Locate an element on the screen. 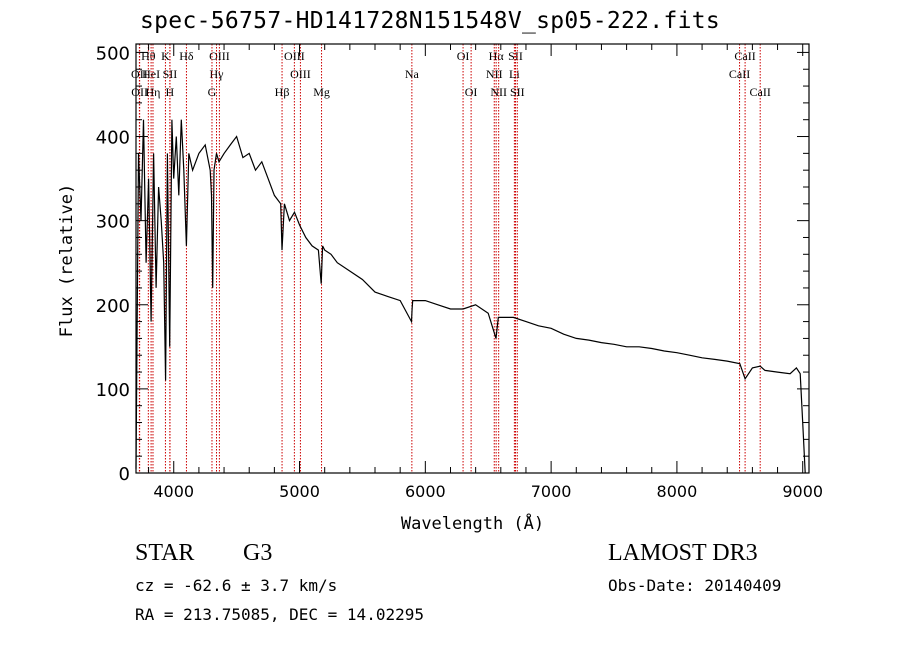  spectral-line-label: Li is located at coordinates (514, 74).